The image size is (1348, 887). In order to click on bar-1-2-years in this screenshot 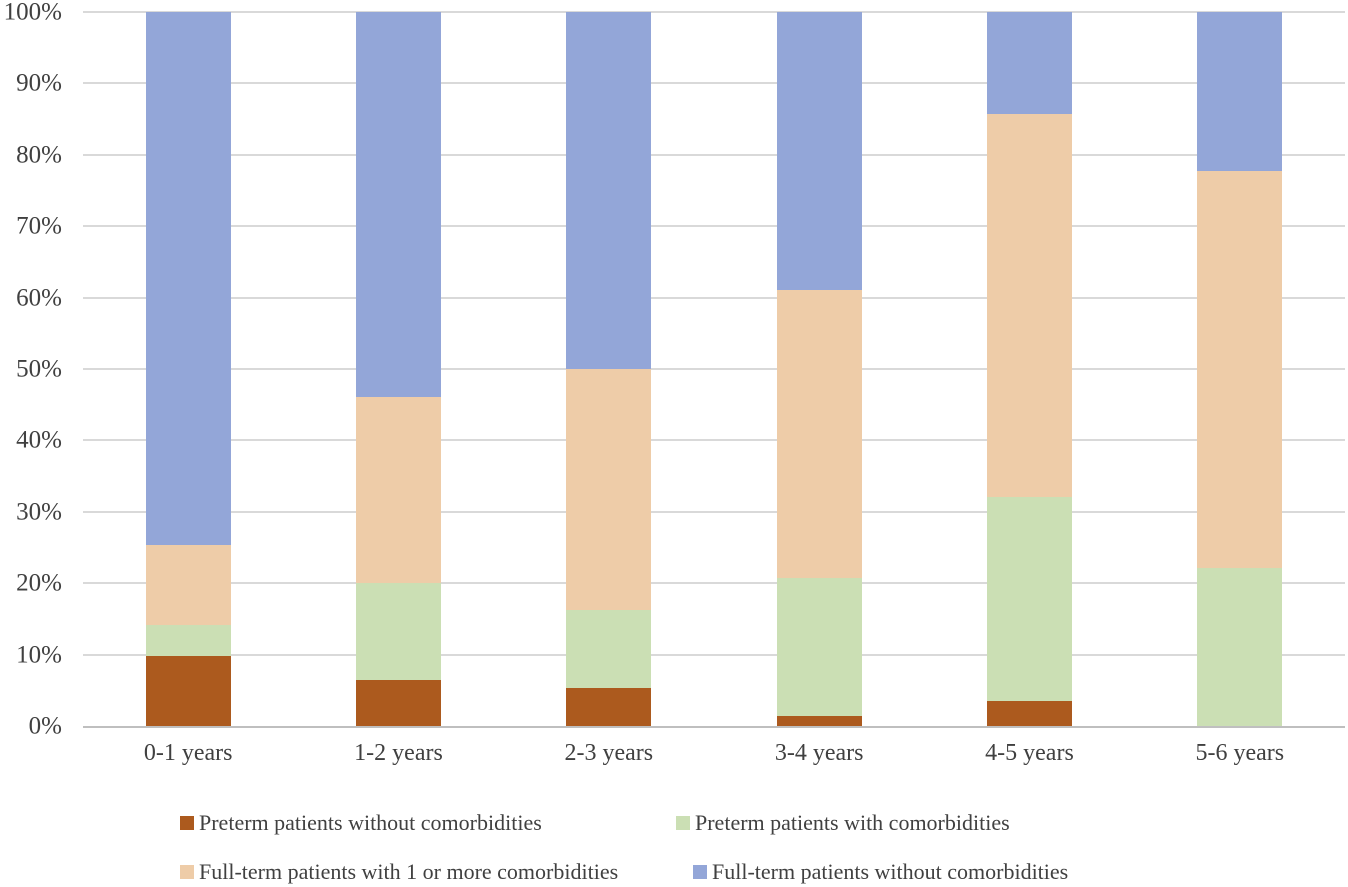, I will do `click(398, 369)`.